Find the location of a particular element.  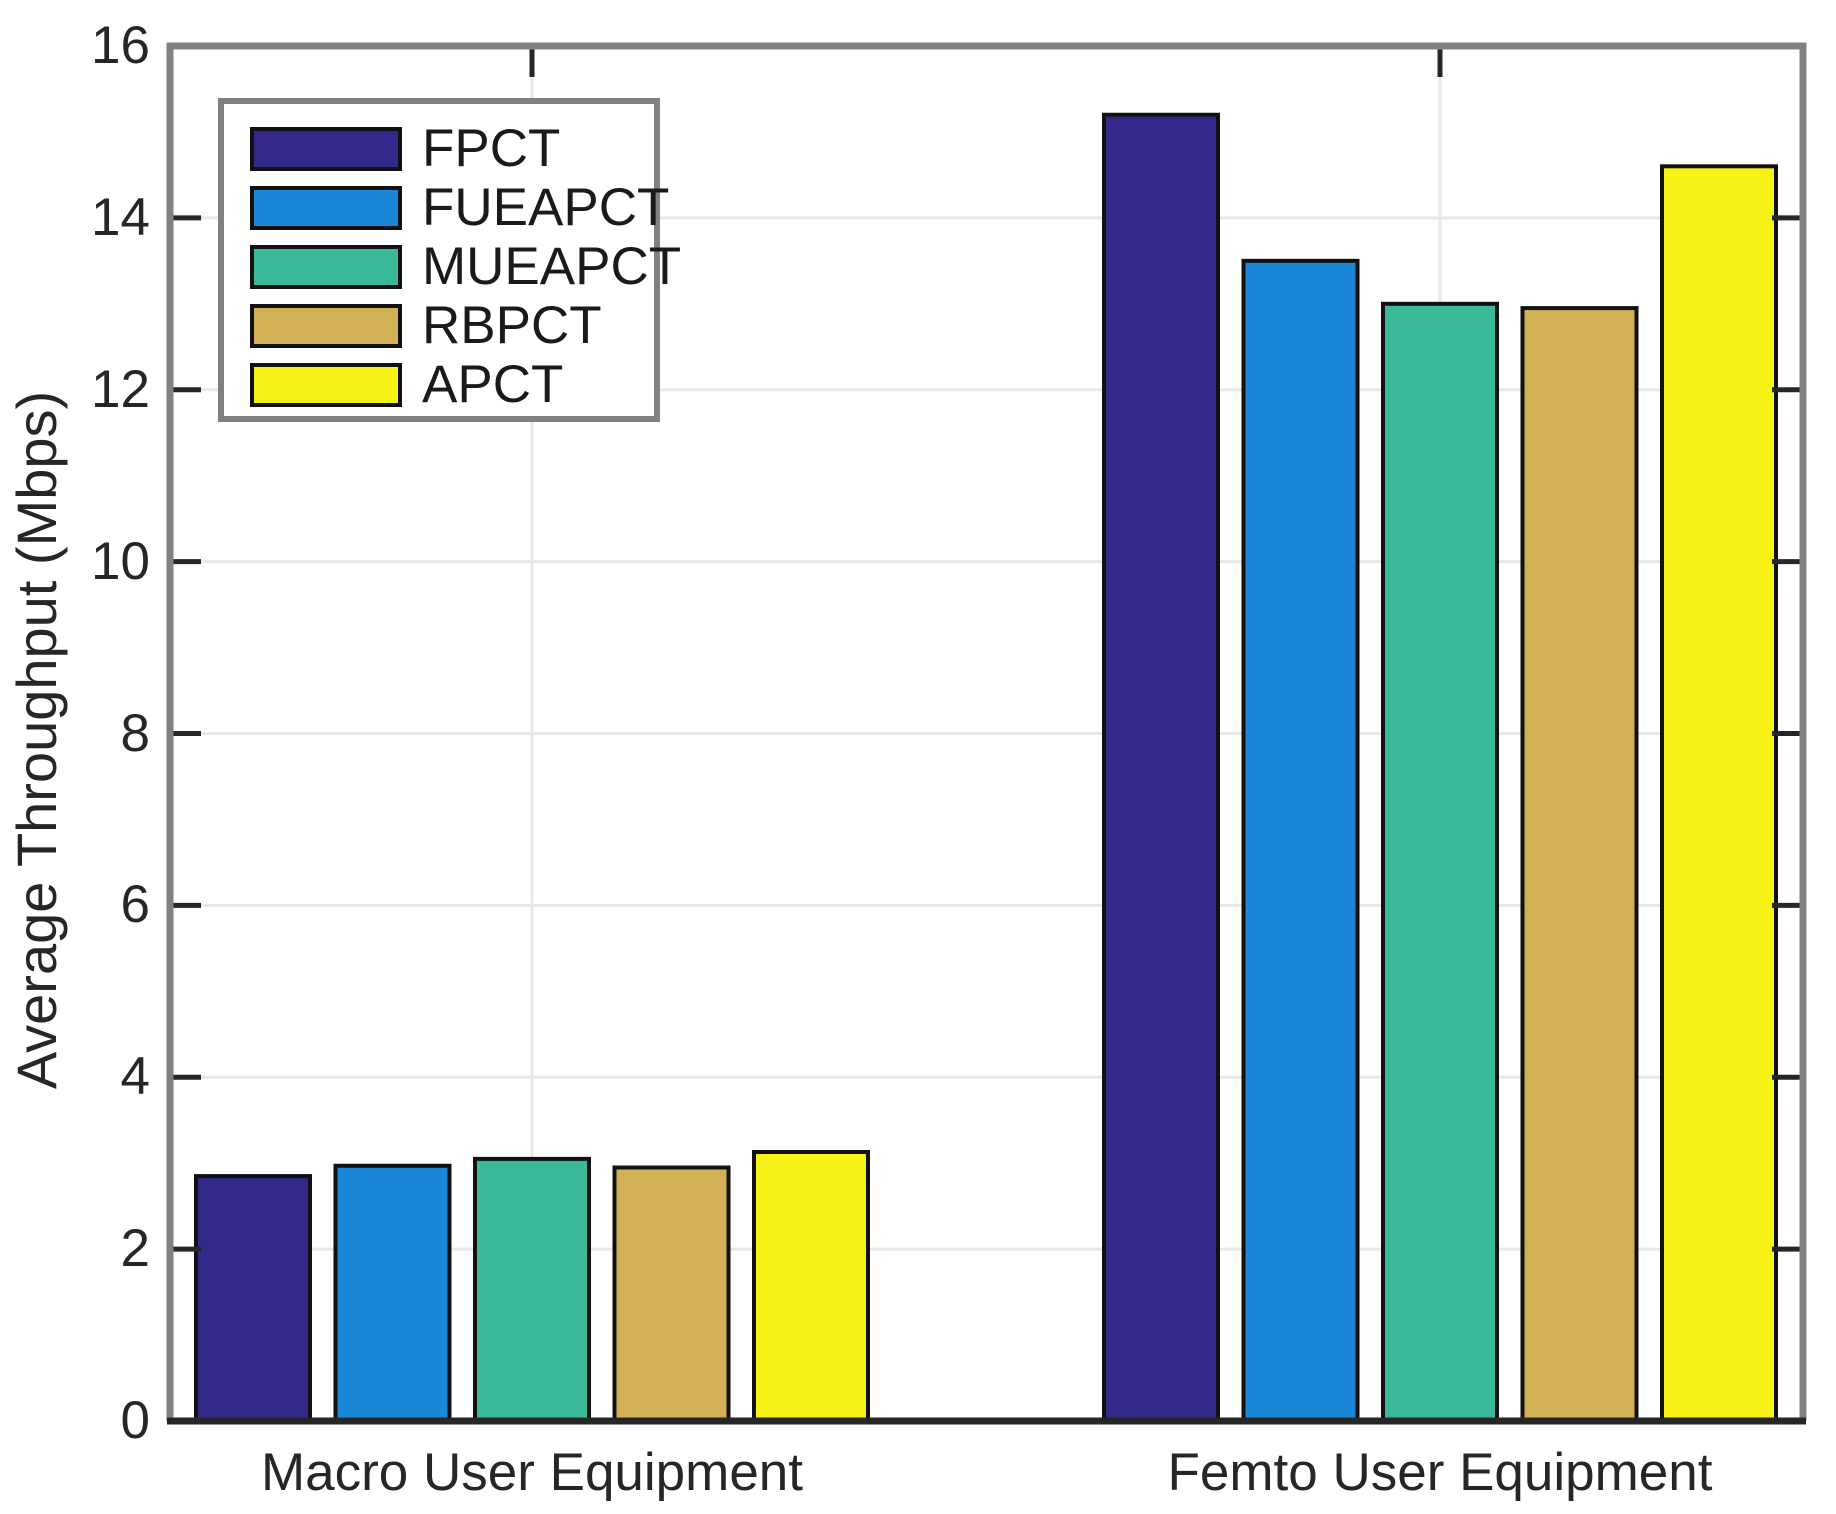

y-tick-label-2: 2 is located at coordinates (135, 1249).